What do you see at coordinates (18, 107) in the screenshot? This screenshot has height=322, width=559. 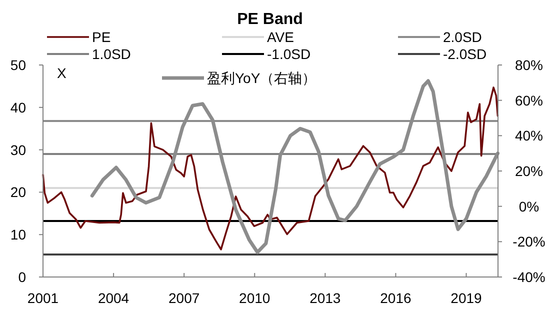 I see `y-tick-label: 40` at bounding box center [18, 107].